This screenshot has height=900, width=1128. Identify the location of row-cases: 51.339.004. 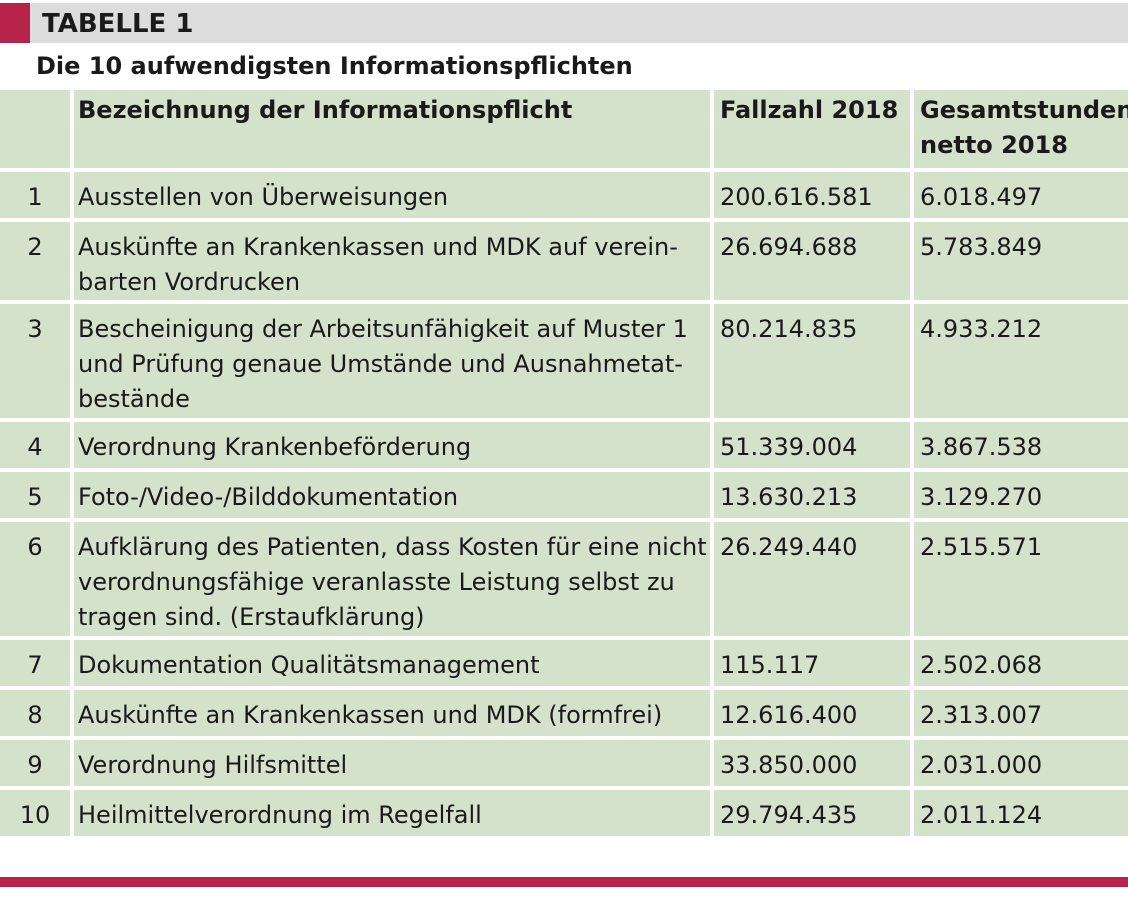
(812, 445).